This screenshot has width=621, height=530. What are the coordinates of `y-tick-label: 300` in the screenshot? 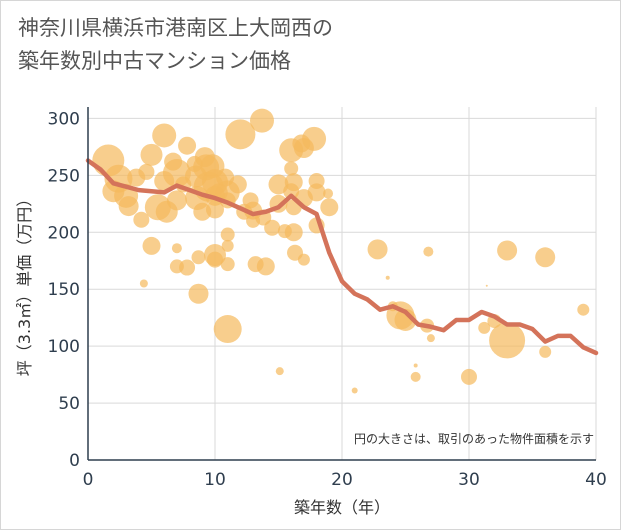 It's located at (64, 119).